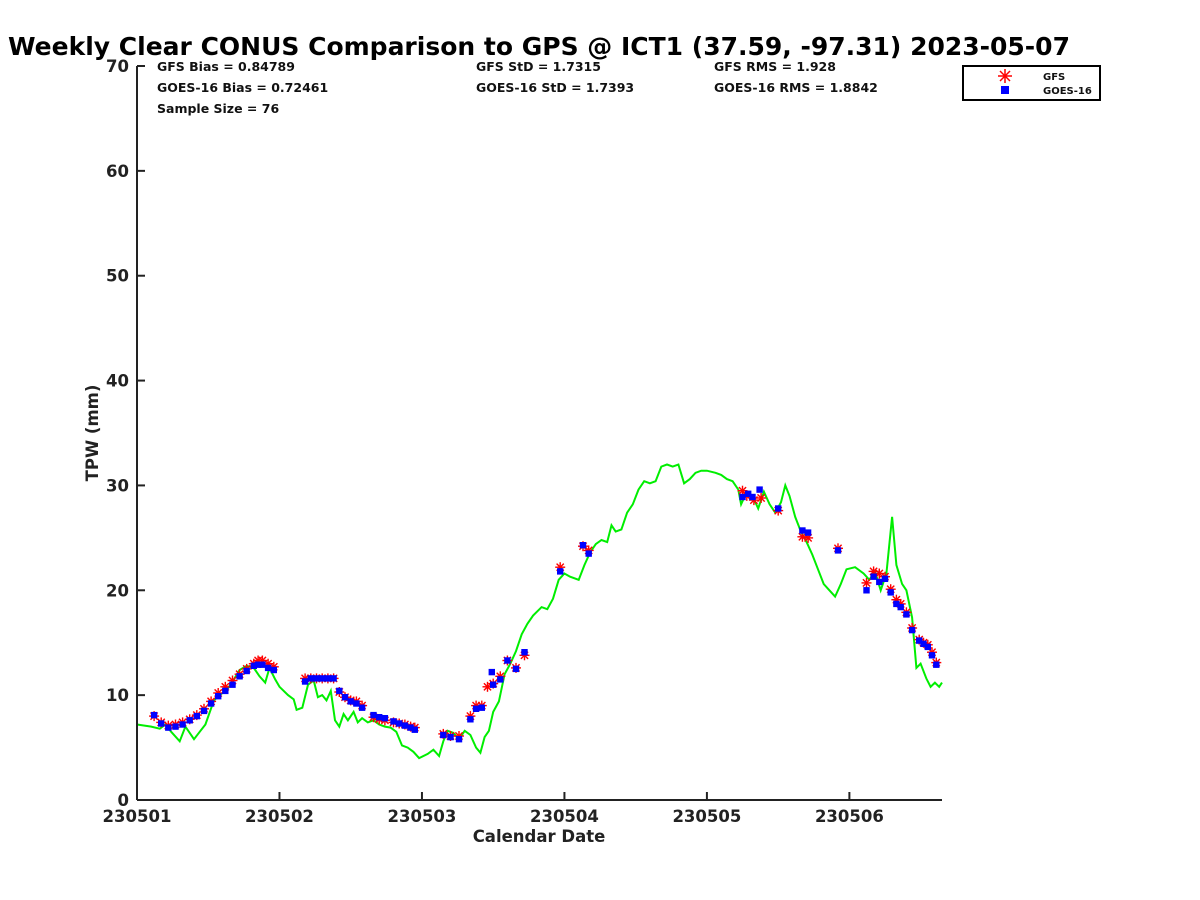 The height and width of the screenshot is (900, 1200). Describe the element at coordinates (279, 816) in the screenshot. I see `x-tick-label-1: 230502` at that location.